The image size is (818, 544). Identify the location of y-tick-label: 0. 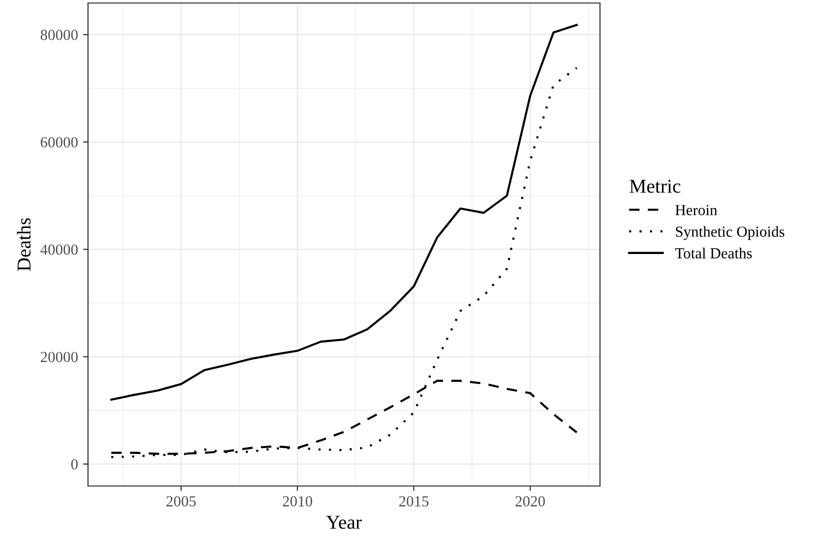
(74, 464).